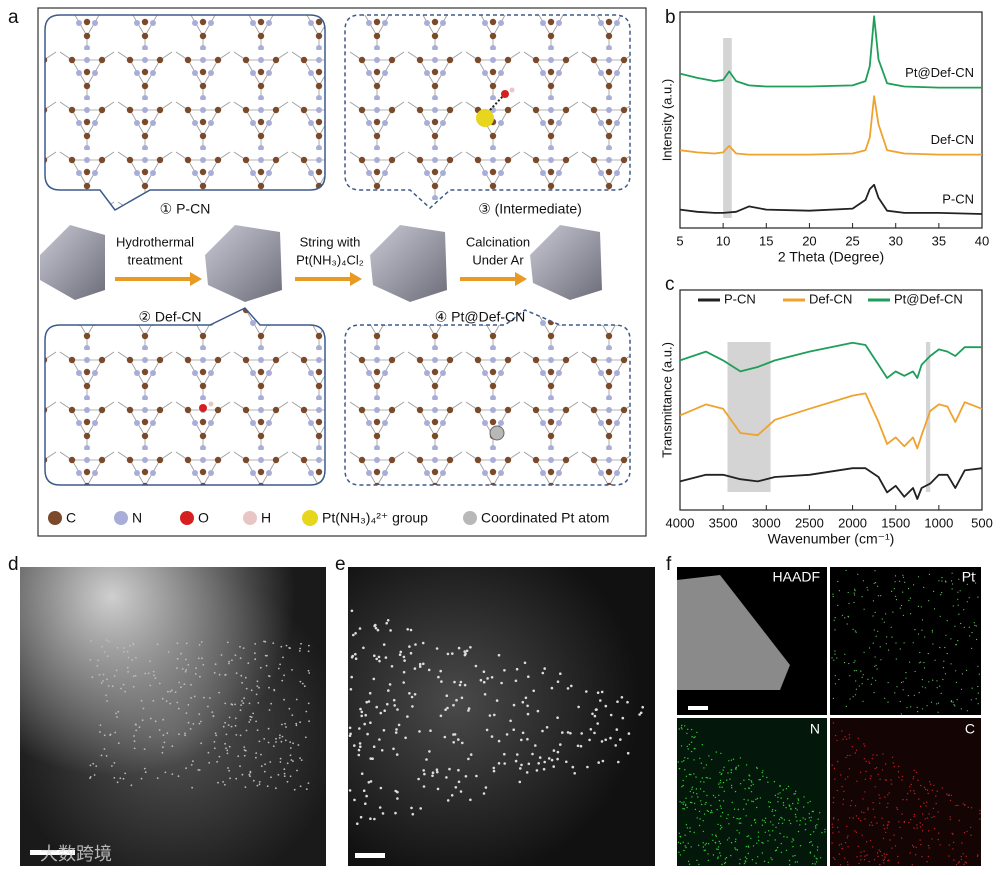 Image resolution: width=1001 pixels, height=875 pixels. I want to click on stage-label: ④ Pt@Def-CN, so click(480, 317).